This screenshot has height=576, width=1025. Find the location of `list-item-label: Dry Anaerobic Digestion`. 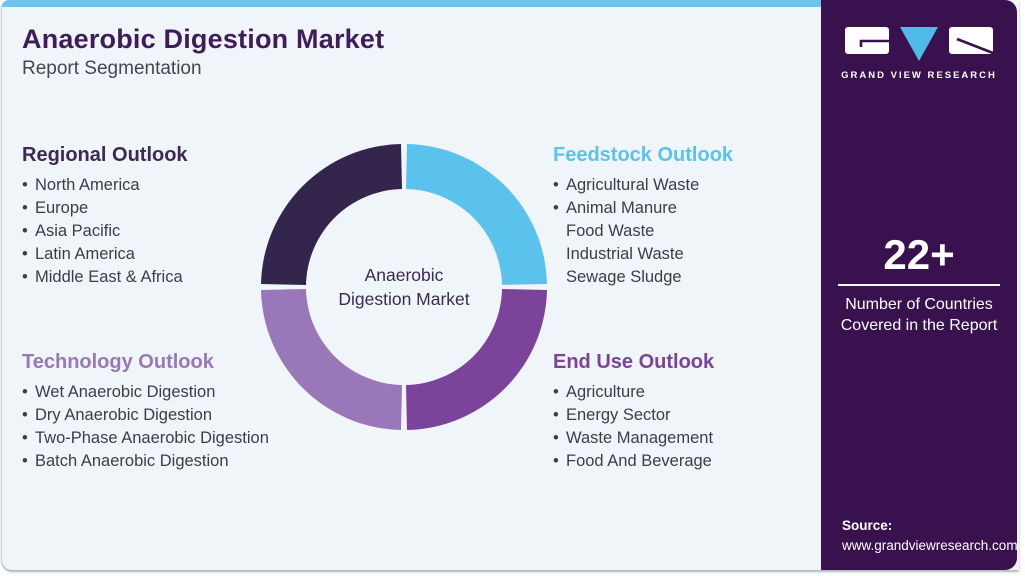

list-item-label: Dry Anaerobic Digestion is located at coordinates (124, 415).